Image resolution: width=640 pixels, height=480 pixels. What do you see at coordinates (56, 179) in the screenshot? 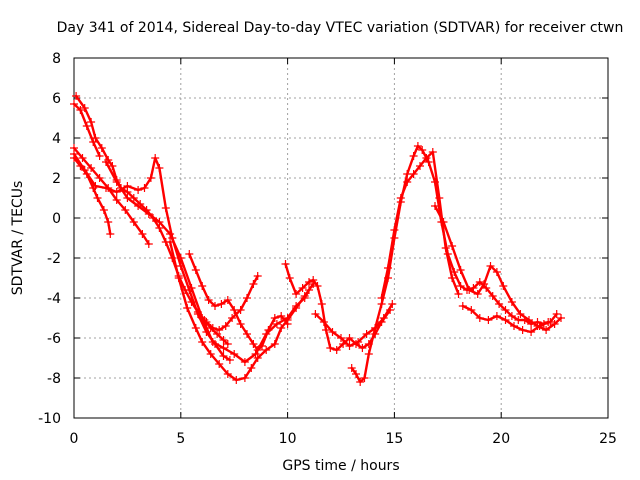
I see `y-tick-label: 2` at bounding box center [56, 179].